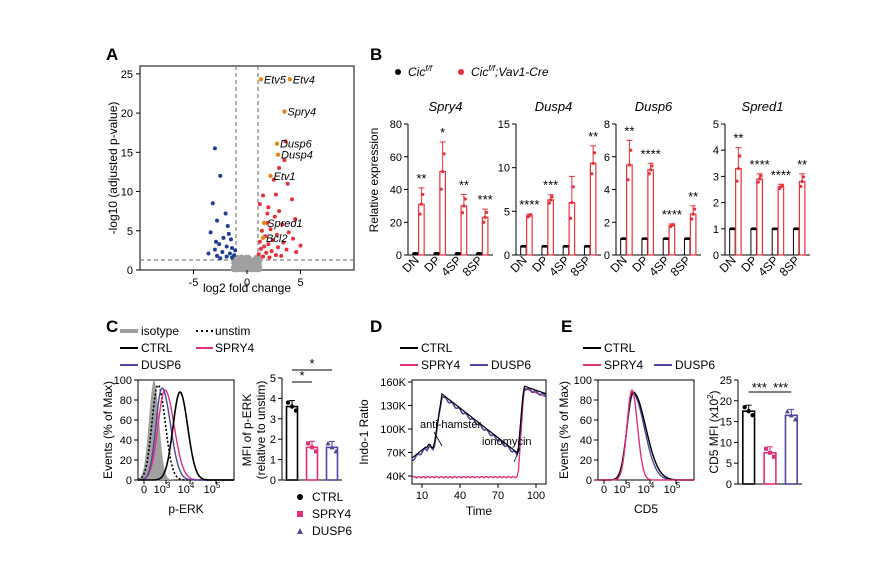 This screenshot has width=880, height=580. Describe the element at coordinates (726, 423) in the screenshot. I see `cd5-mfi-ytick: 15` at that location.